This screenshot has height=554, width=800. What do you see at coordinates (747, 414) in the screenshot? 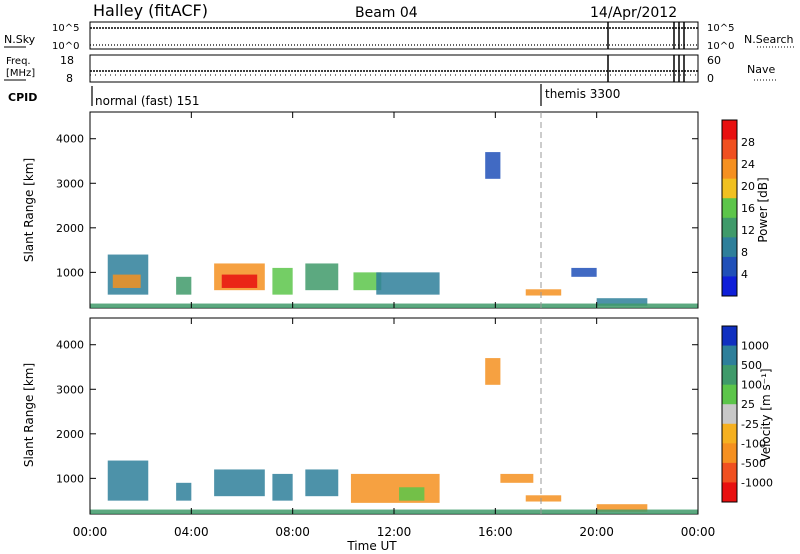
I see `velocity-colorbar: 1000 500 100 25 -25 -100 -500 -1000` at bounding box center [747, 414].